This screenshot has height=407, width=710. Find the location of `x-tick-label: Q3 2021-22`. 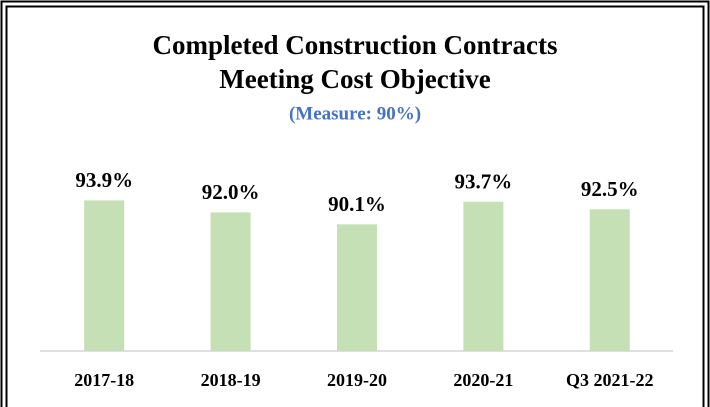

x-tick-label: Q3 2021-22 is located at coordinates (610, 380).